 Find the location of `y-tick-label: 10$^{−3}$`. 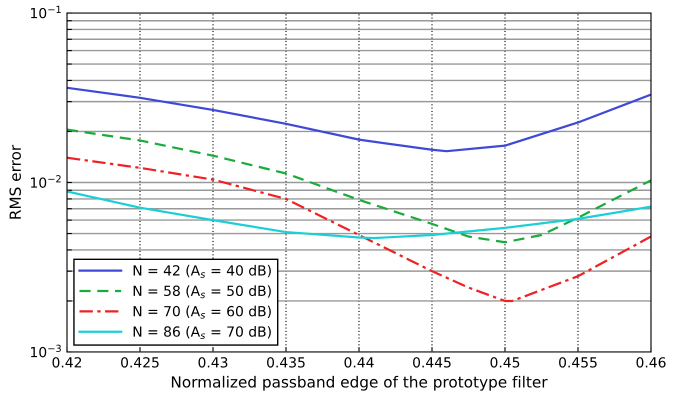

y-tick-label: 10$^{−3}$ is located at coordinates (46, 351).